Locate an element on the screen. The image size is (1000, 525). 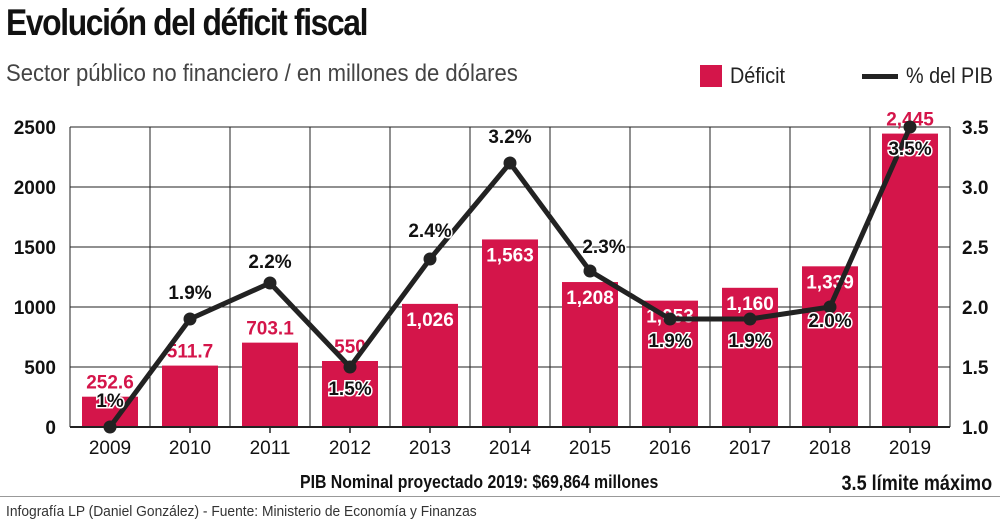
bar-value-label: 2,445 is located at coordinates (910, 120).